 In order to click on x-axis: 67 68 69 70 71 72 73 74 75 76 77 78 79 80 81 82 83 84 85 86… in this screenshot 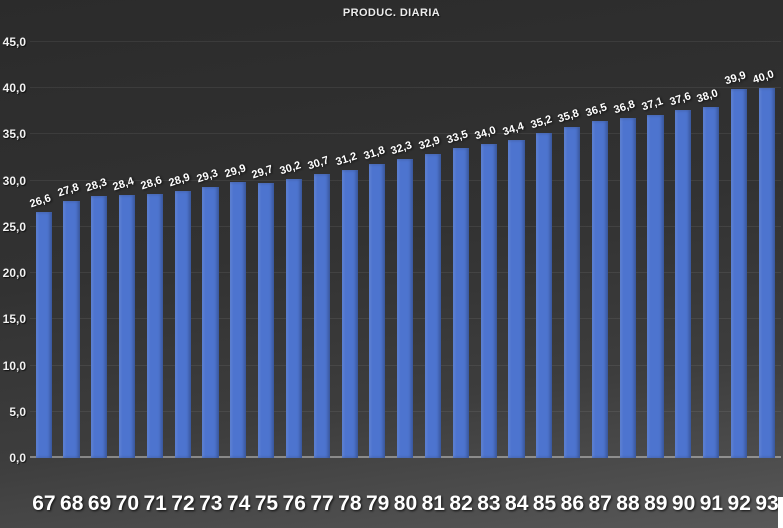, I will do `click(405, 503)`.